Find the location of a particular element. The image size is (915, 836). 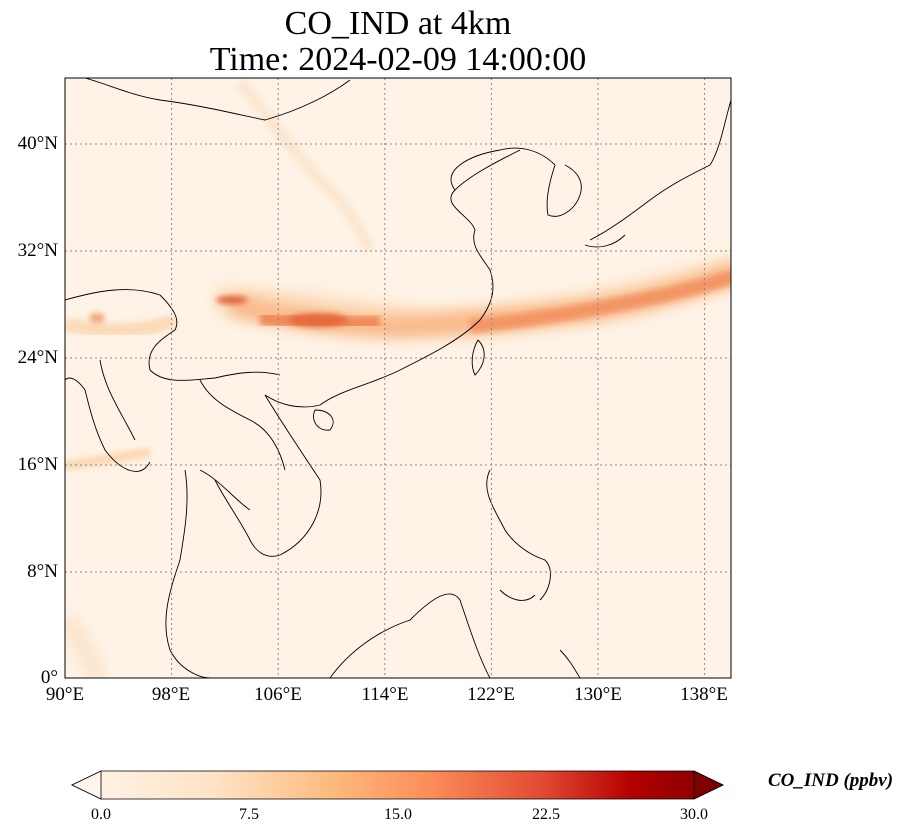

lat-tick-label: 24°N is located at coordinates (37, 357).